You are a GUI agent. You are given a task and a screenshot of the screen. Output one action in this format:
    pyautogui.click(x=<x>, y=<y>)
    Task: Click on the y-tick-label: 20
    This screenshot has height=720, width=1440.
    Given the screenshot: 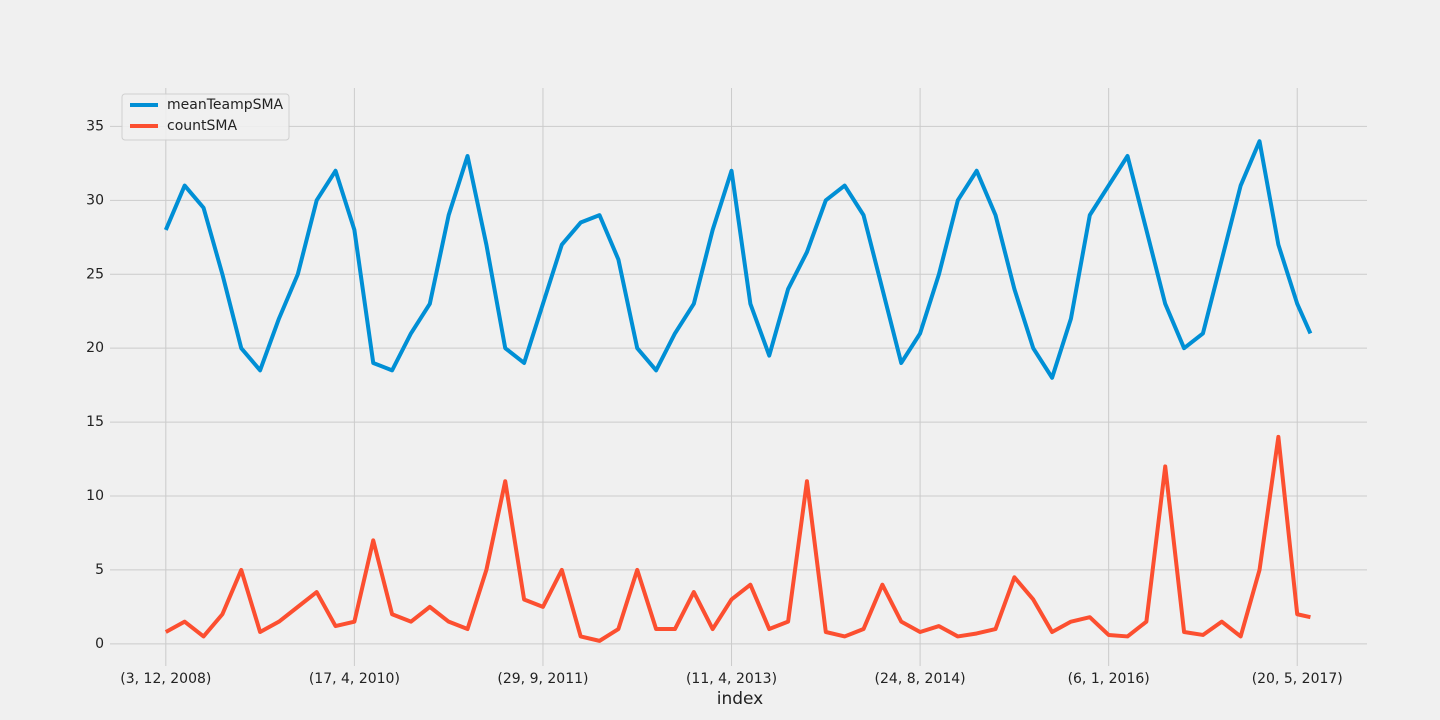 What is the action you would take?
    pyautogui.click(x=95, y=348)
    